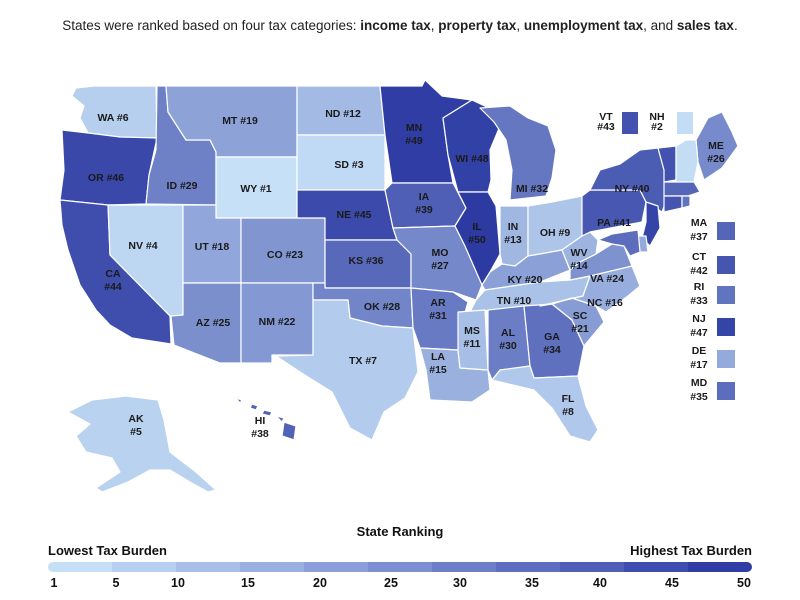 This screenshot has width=800, height=600. I want to click on state-label-or: OR #46, so click(106, 178).